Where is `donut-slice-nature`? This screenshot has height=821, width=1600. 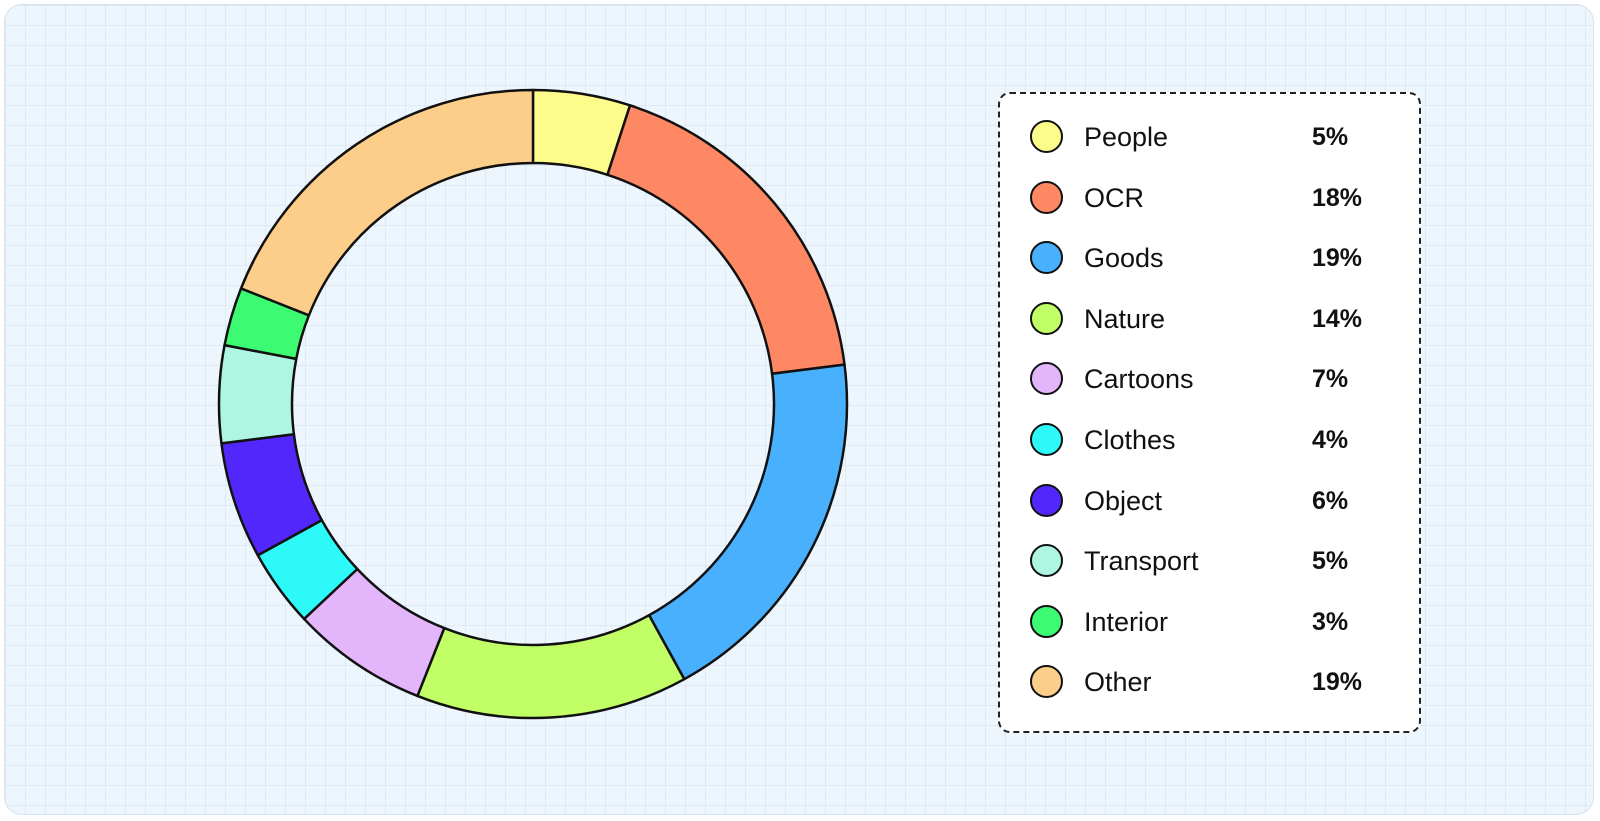 donut-slice-nature is located at coordinates (551, 666).